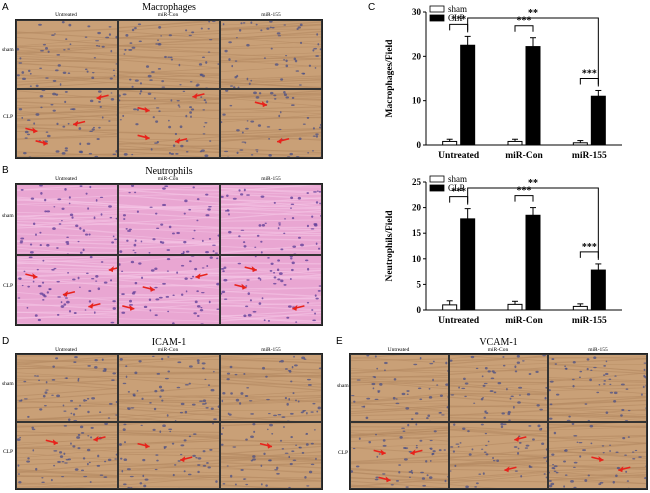 Image resolution: width=650 pixels, height=493 pixels. What do you see at coordinates (5, 7) in the screenshot?
I see `panel-label-a: A` at bounding box center [5, 7].